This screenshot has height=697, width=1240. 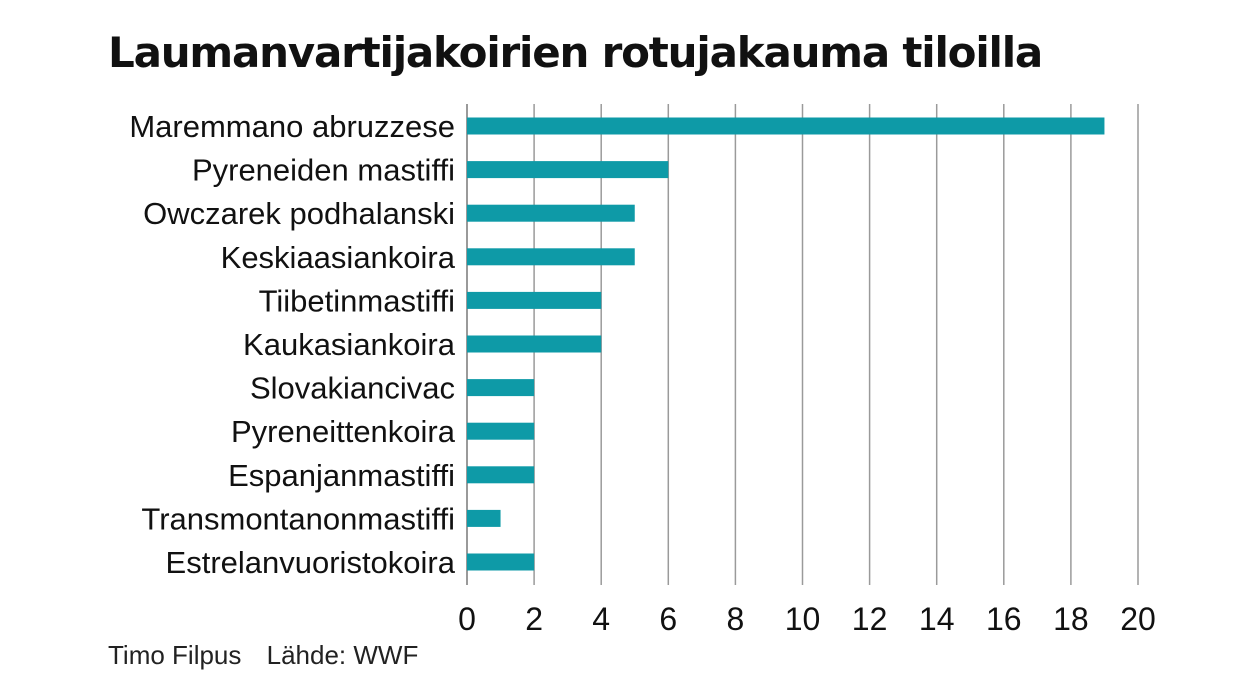 I want to click on category-label: Pyreneiden mastiffi, so click(x=323, y=170).